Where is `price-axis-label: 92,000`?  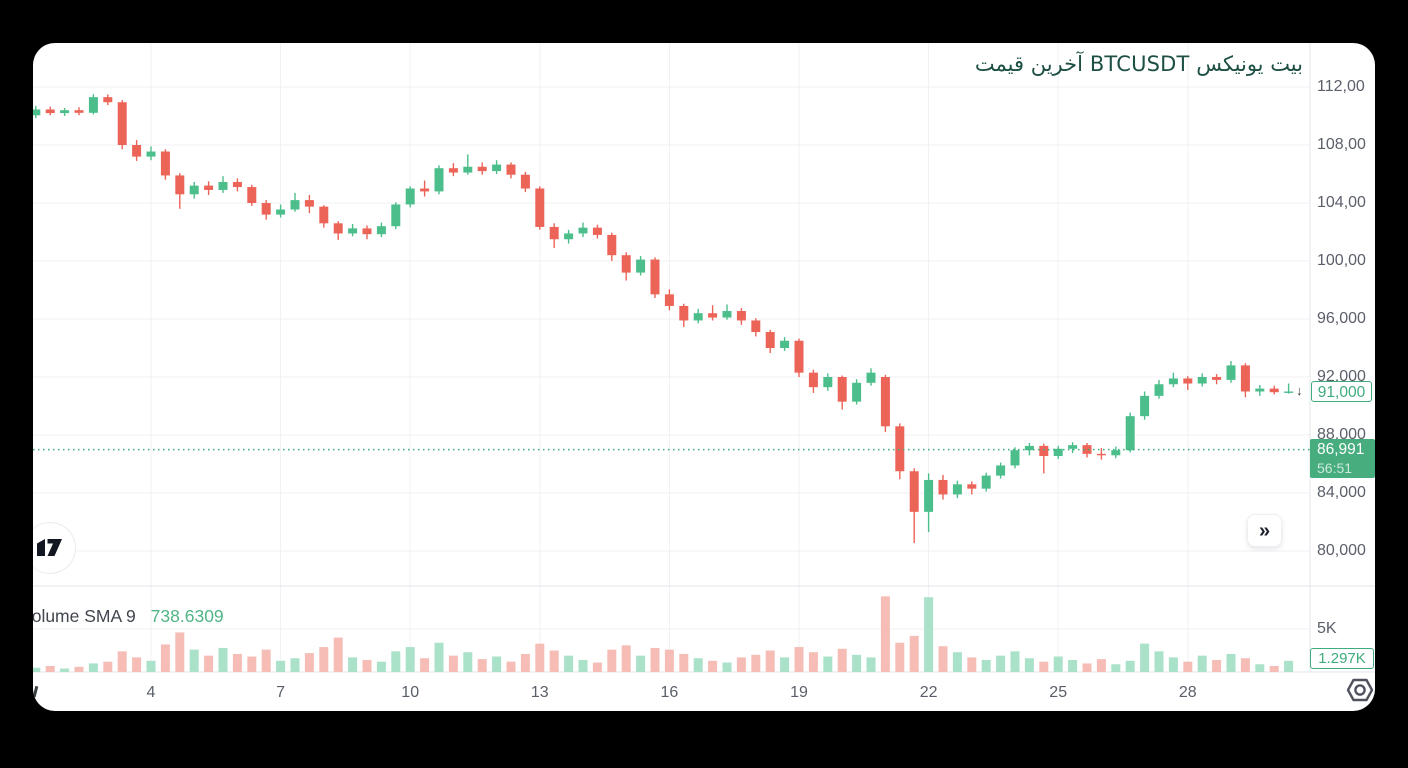
price-axis-label: 92,000 is located at coordinates (1341, 376).